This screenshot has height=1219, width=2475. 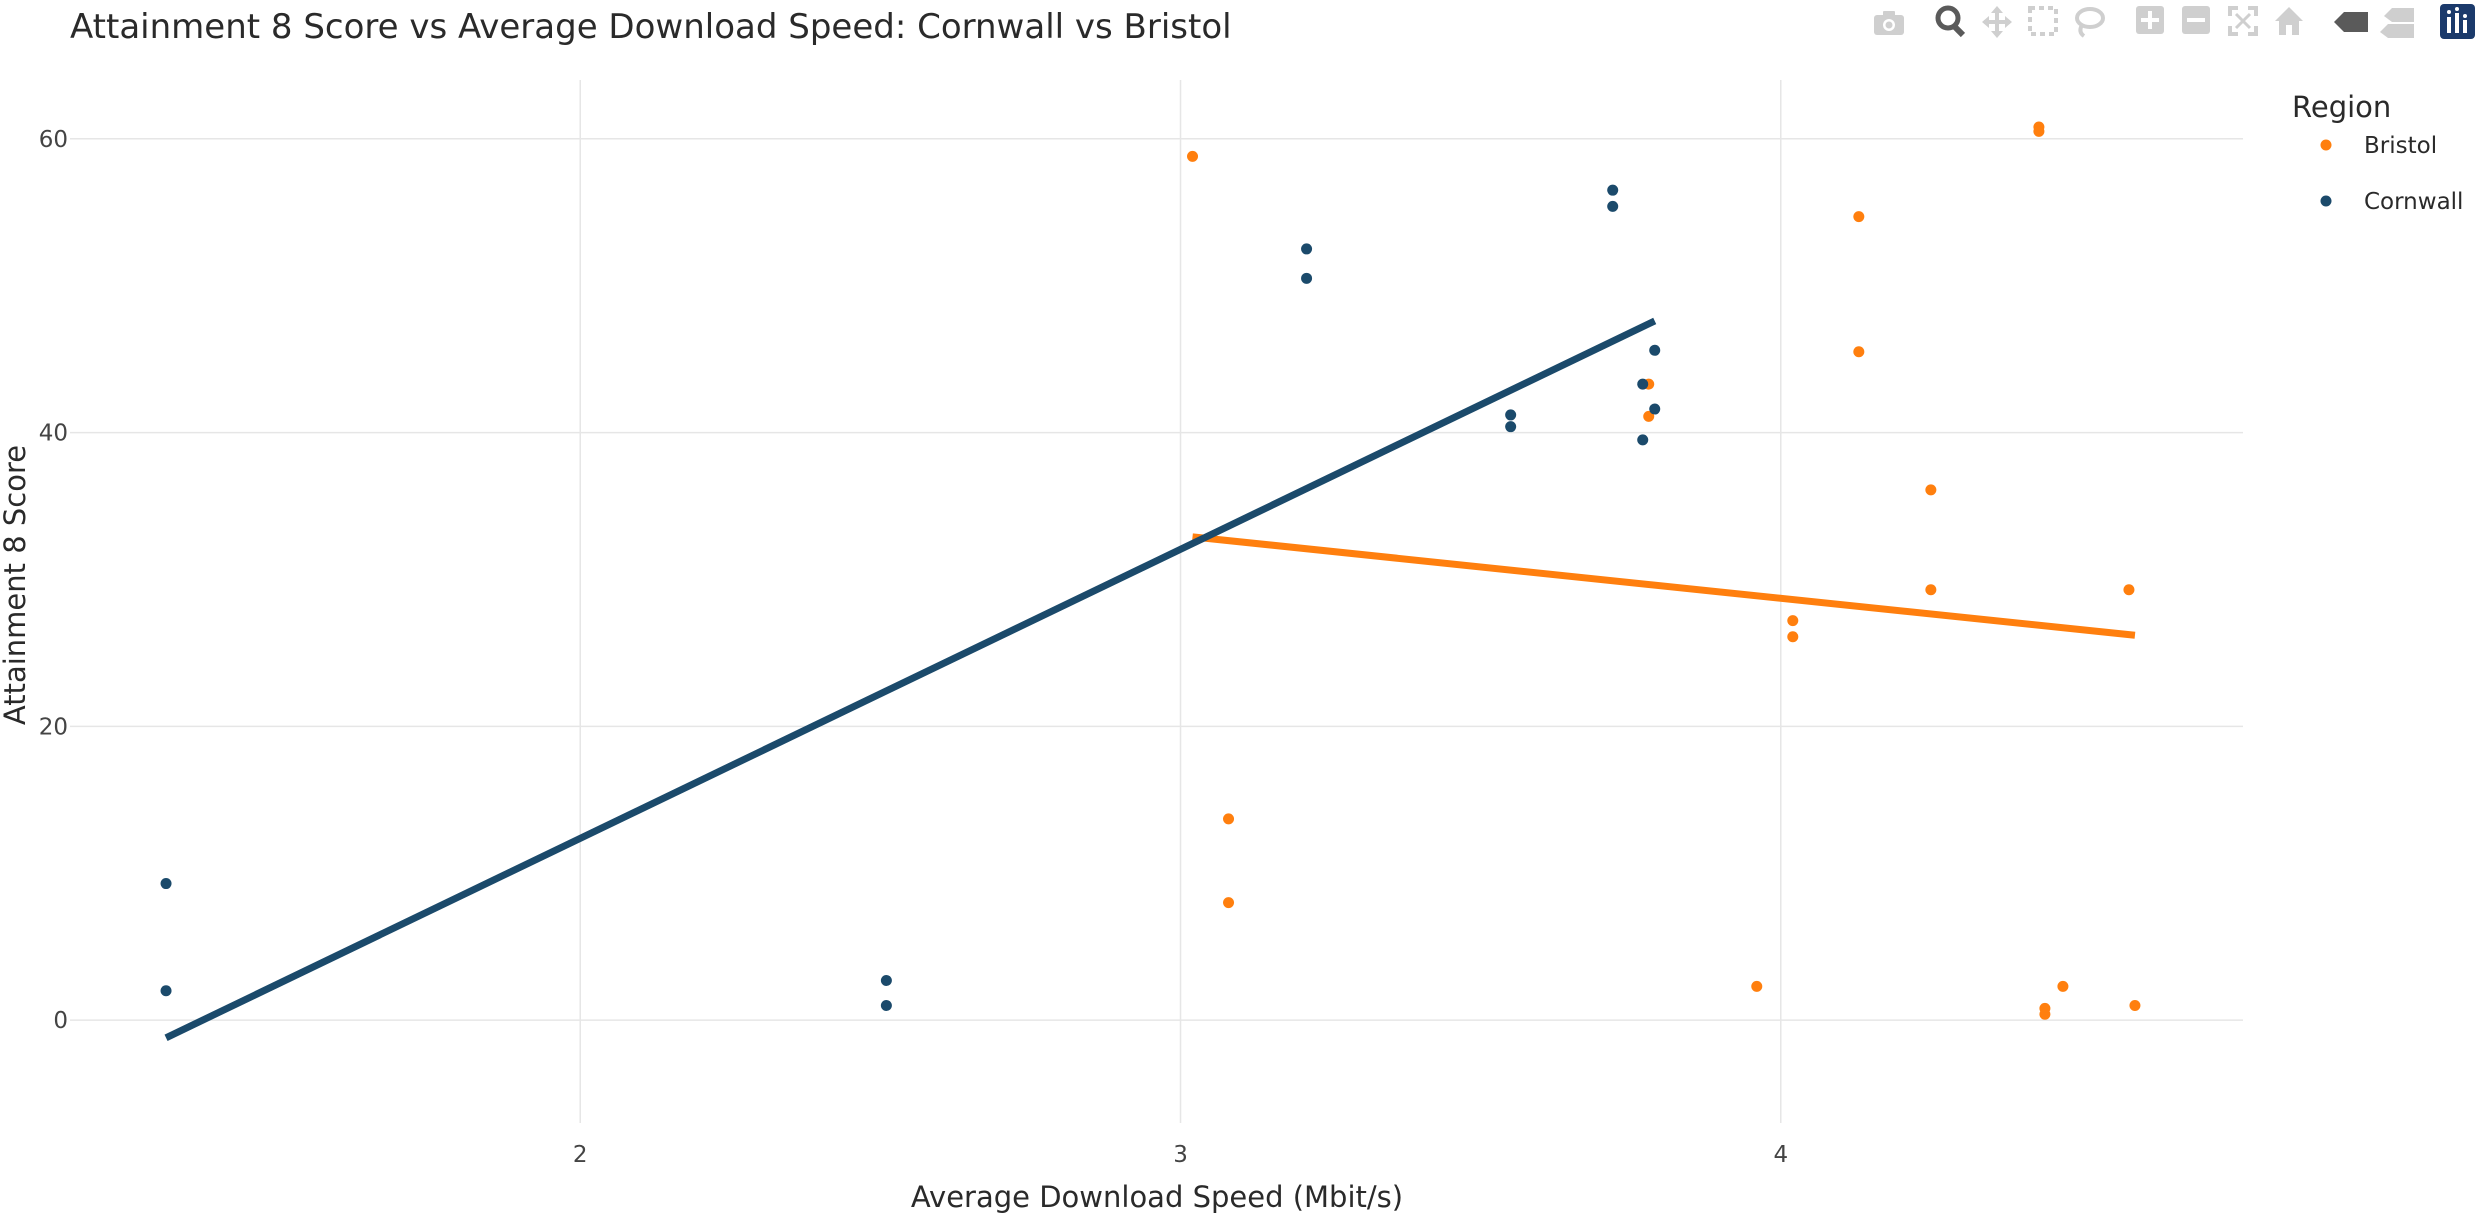 What do you see at coordinates (2341, 107) in the screenshot?
I see `legend-title: Region` at bounding box center [2341, 107].